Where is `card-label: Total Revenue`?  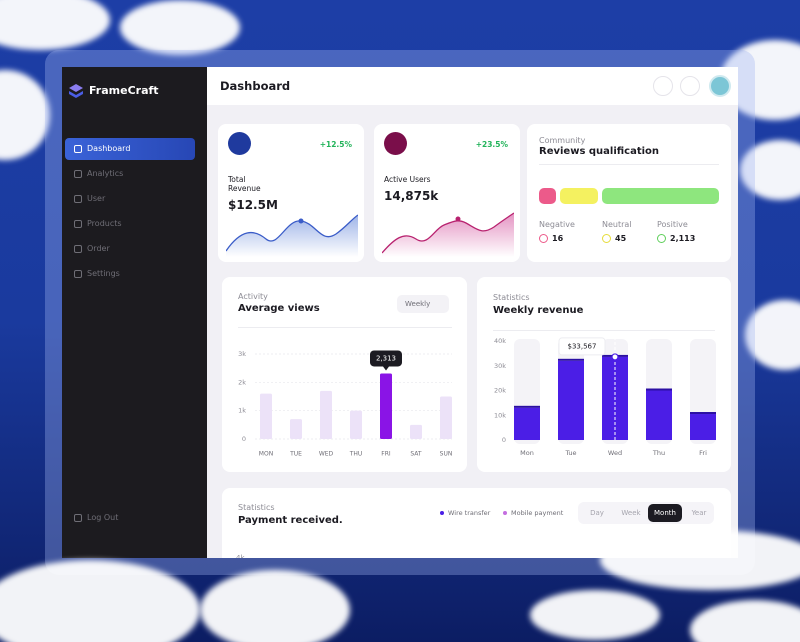
card-label: Total Revenue is located at coordinates (244, 184).